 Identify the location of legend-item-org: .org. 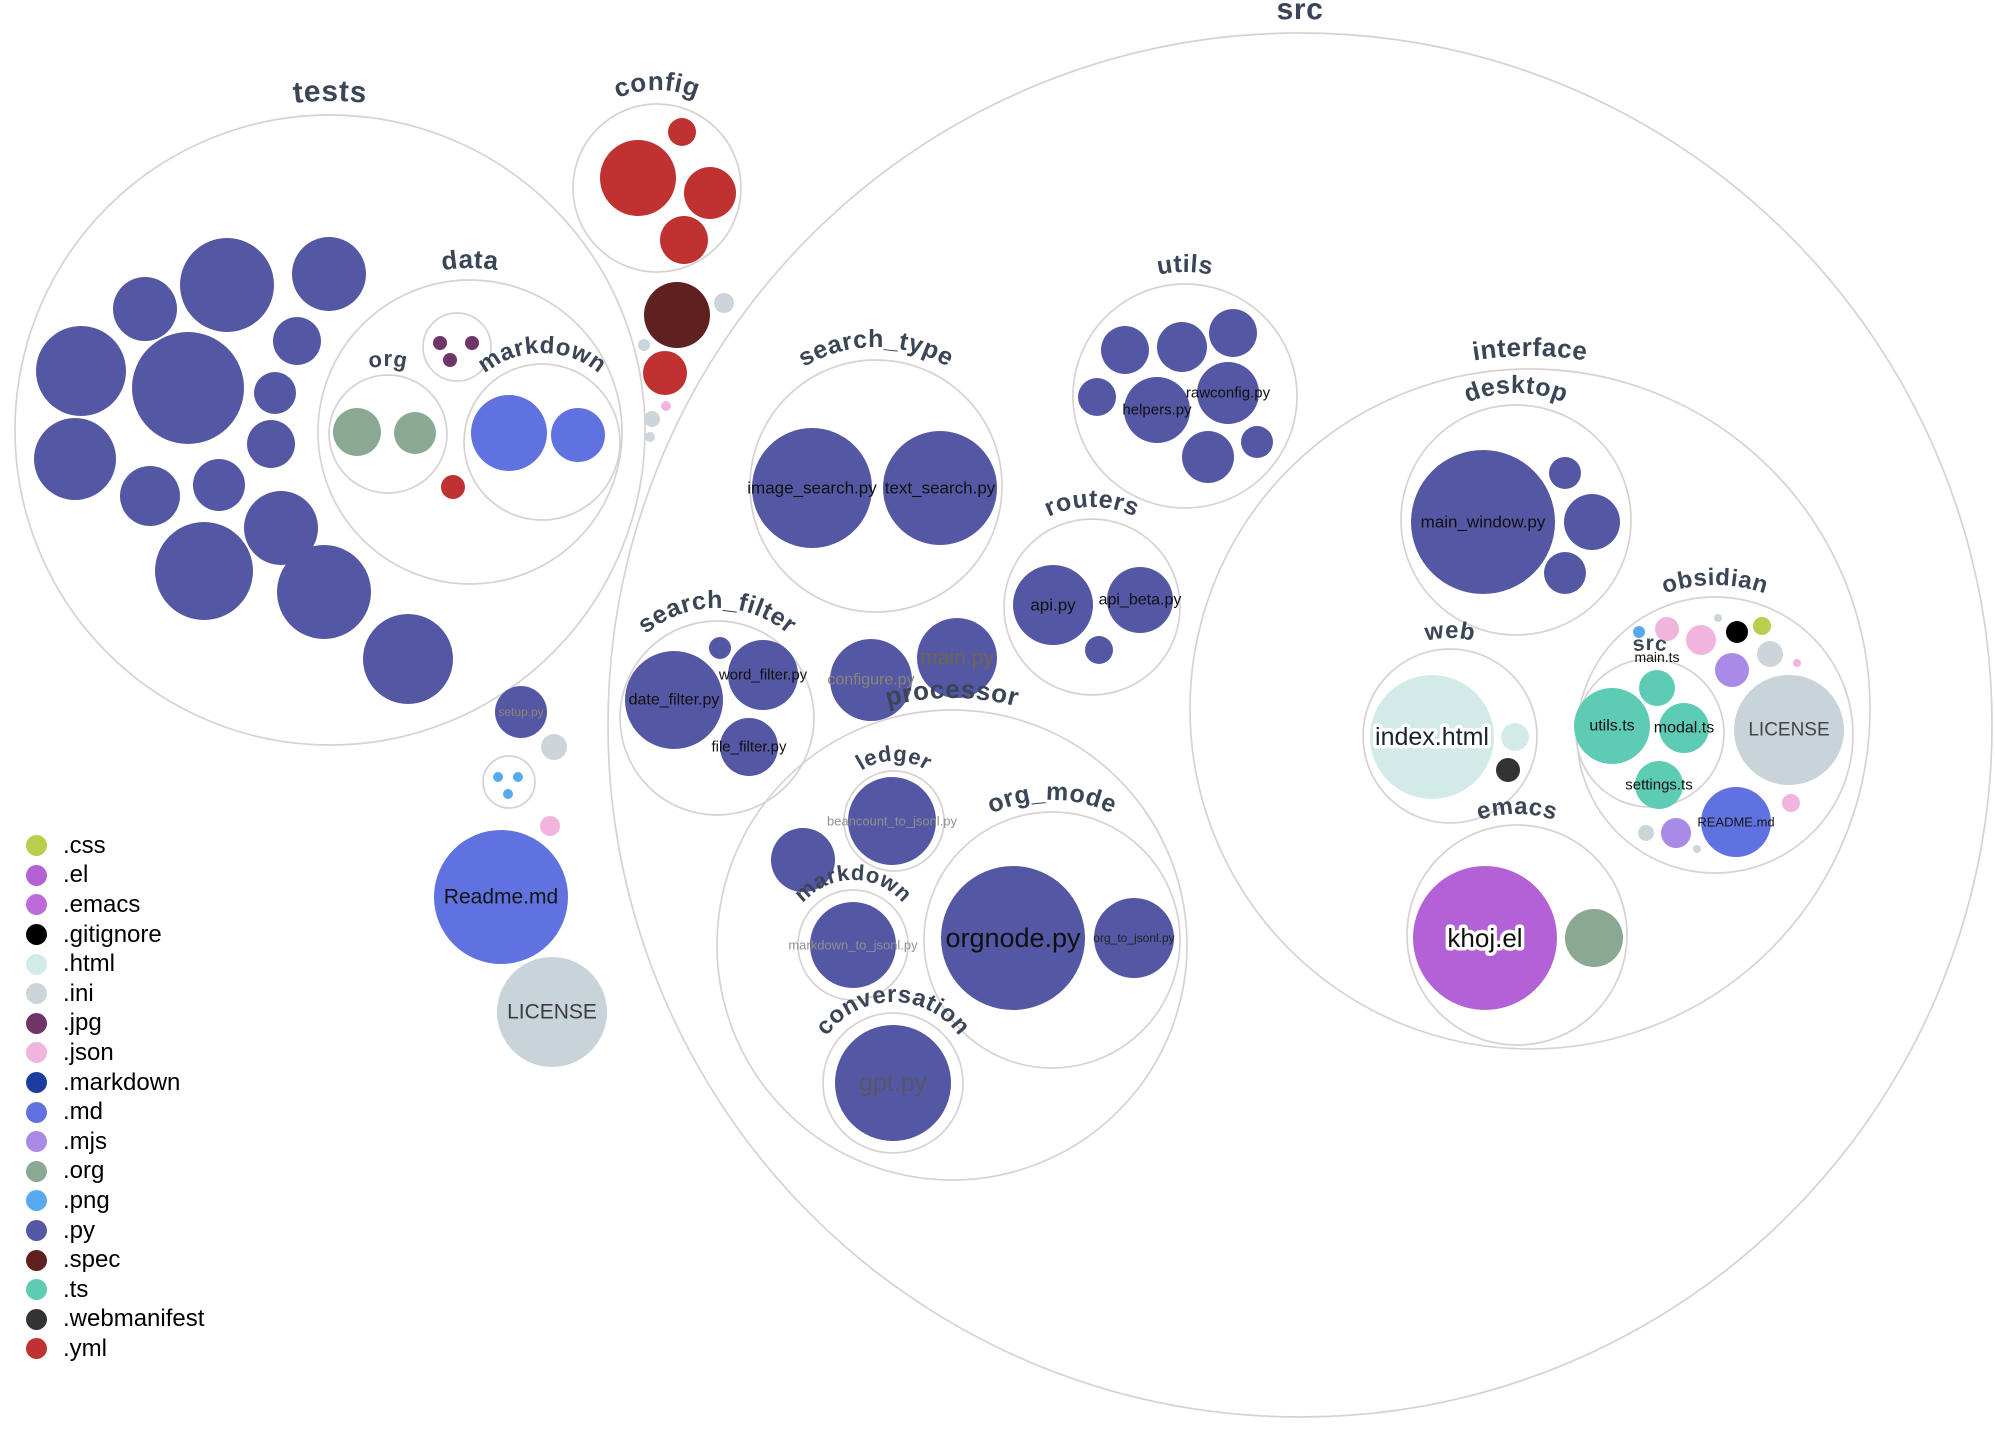
(115, 1172).